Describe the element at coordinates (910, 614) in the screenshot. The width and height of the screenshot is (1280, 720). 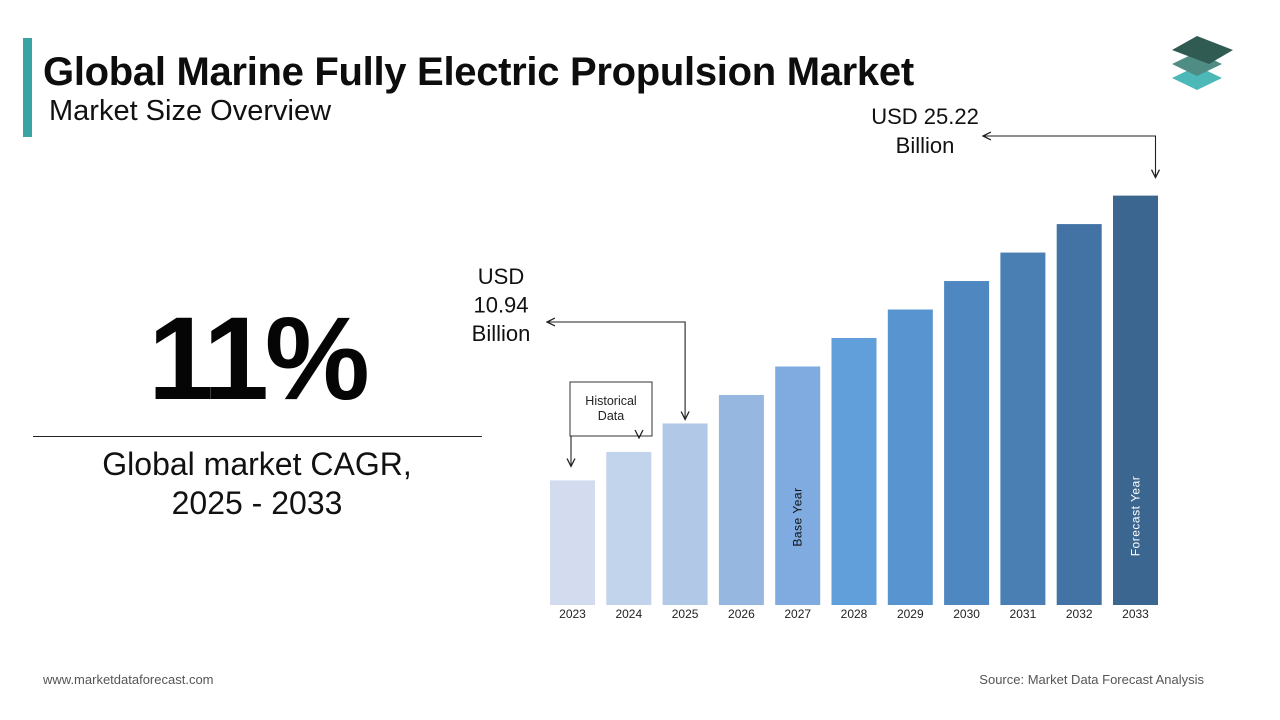
I see `x-tick-label-2029: 2029` at that location.